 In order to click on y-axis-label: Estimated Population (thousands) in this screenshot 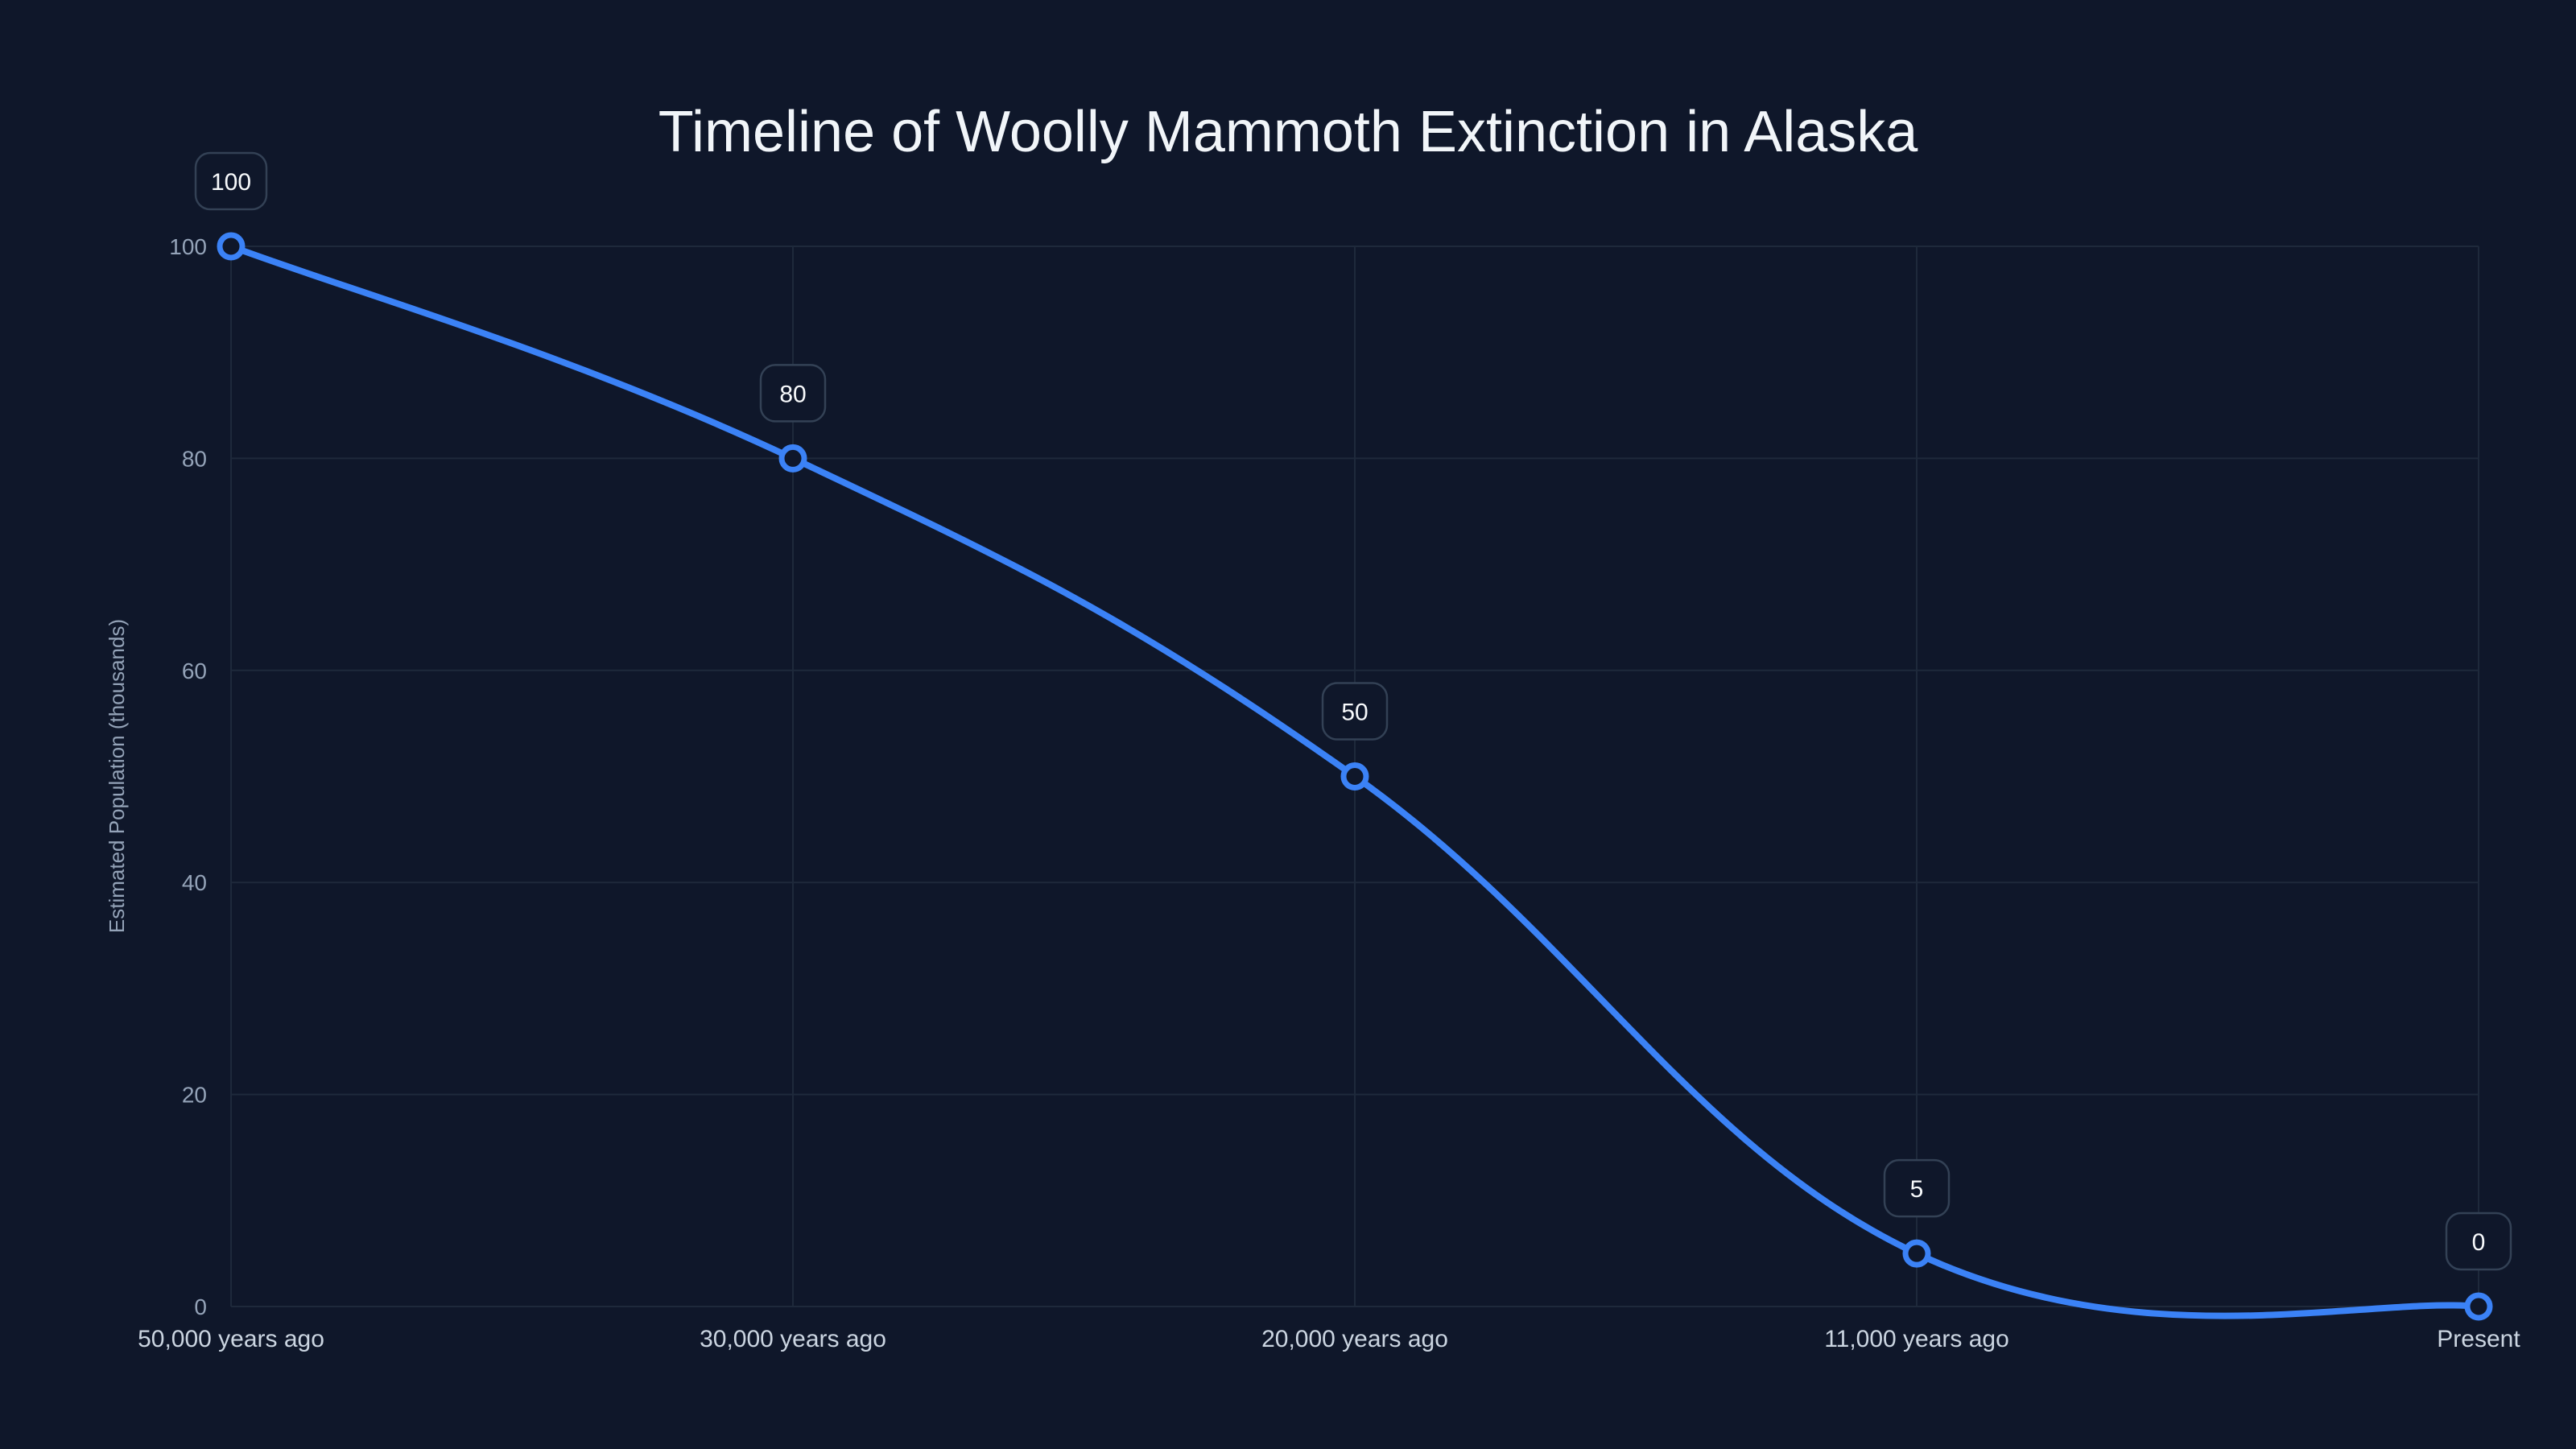, I will do `click(117, 776)`.